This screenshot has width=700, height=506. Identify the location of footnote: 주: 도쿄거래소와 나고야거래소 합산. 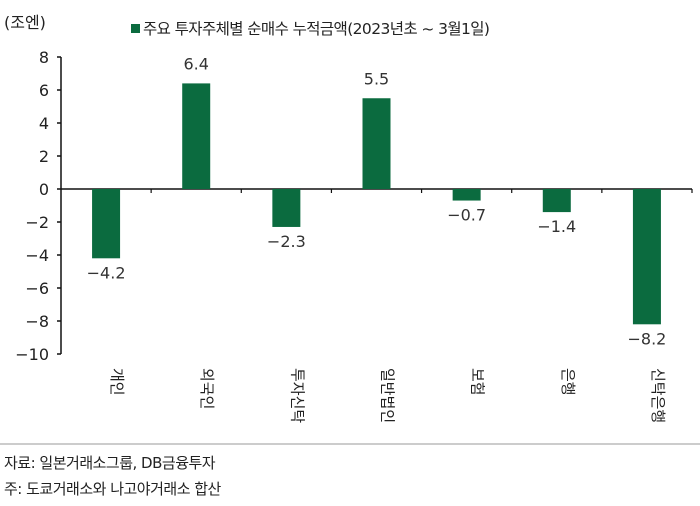
(112, 489).